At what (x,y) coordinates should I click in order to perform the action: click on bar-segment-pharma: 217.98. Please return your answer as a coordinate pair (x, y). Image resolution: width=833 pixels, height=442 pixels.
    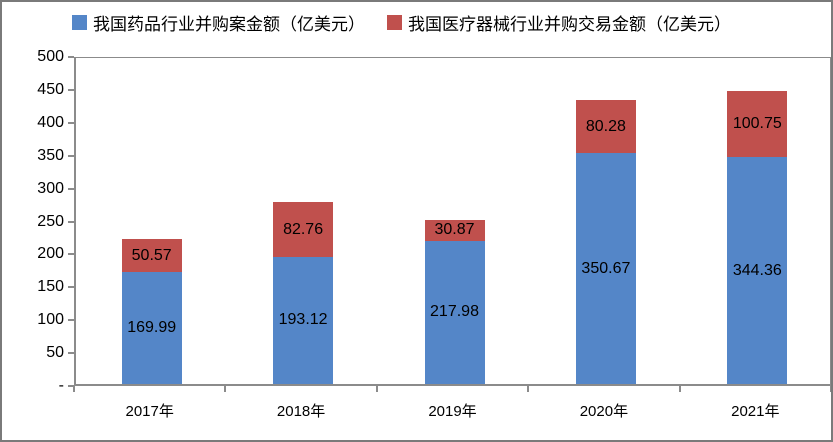
    Looking at the image, I should click on (454, 312).